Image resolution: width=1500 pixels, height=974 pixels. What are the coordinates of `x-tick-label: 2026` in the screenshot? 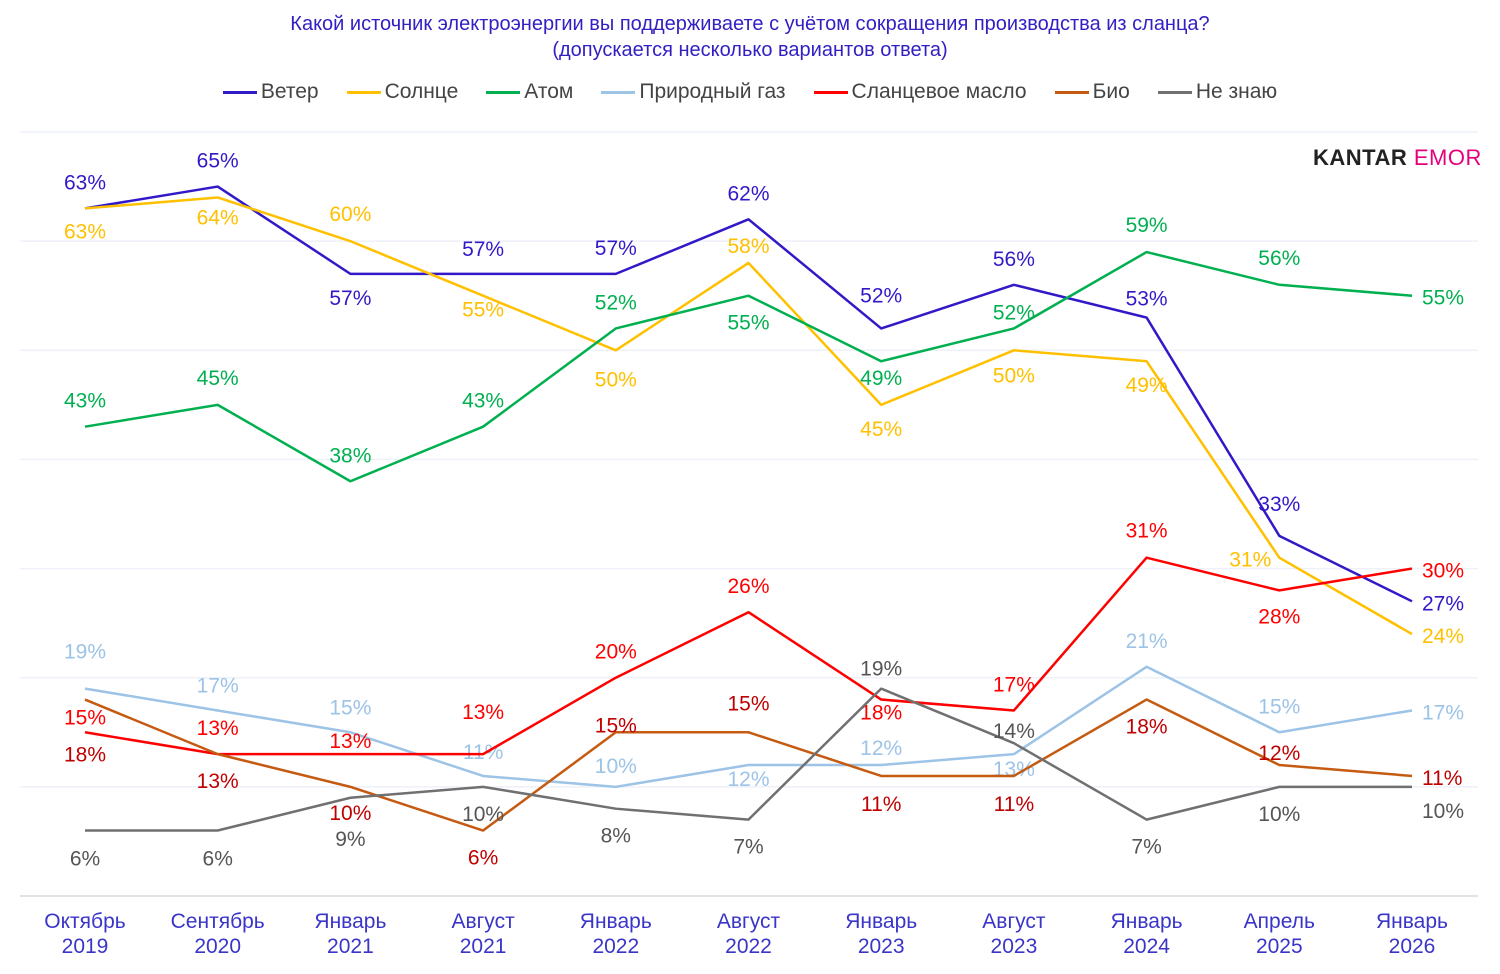 It's located at (1412, 946).